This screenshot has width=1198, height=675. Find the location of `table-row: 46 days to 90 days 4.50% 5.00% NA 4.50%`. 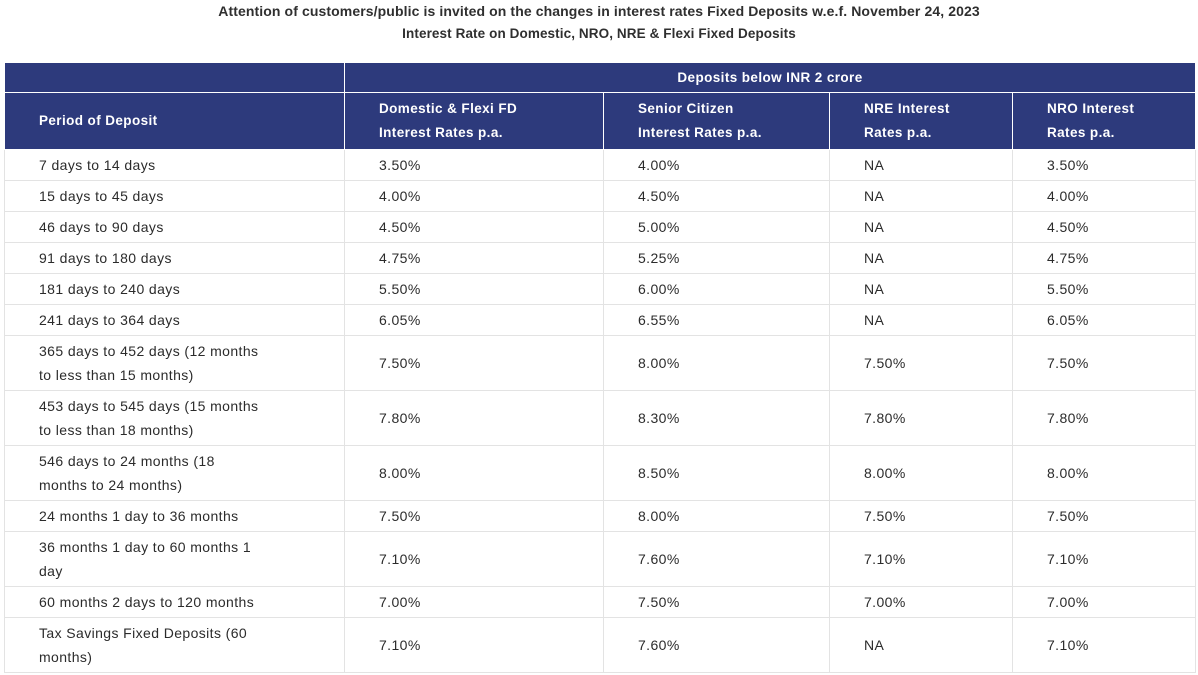

table-row: 46 days to 90 days 4.50% 5.00% NA 4.50% is located at coordinates (600, 227).